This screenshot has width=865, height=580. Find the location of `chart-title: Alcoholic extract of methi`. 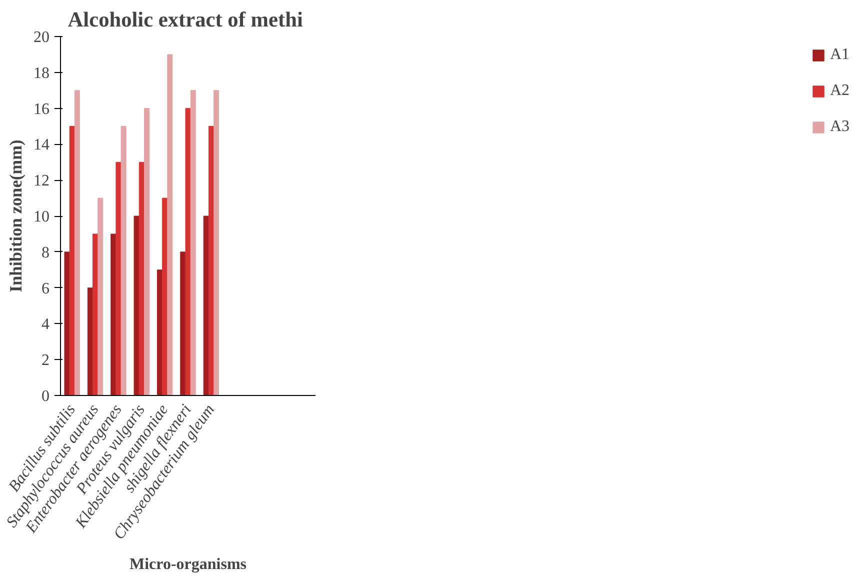

chart-title: Alcoholic extract of methi is located at coordinates (185, 20).